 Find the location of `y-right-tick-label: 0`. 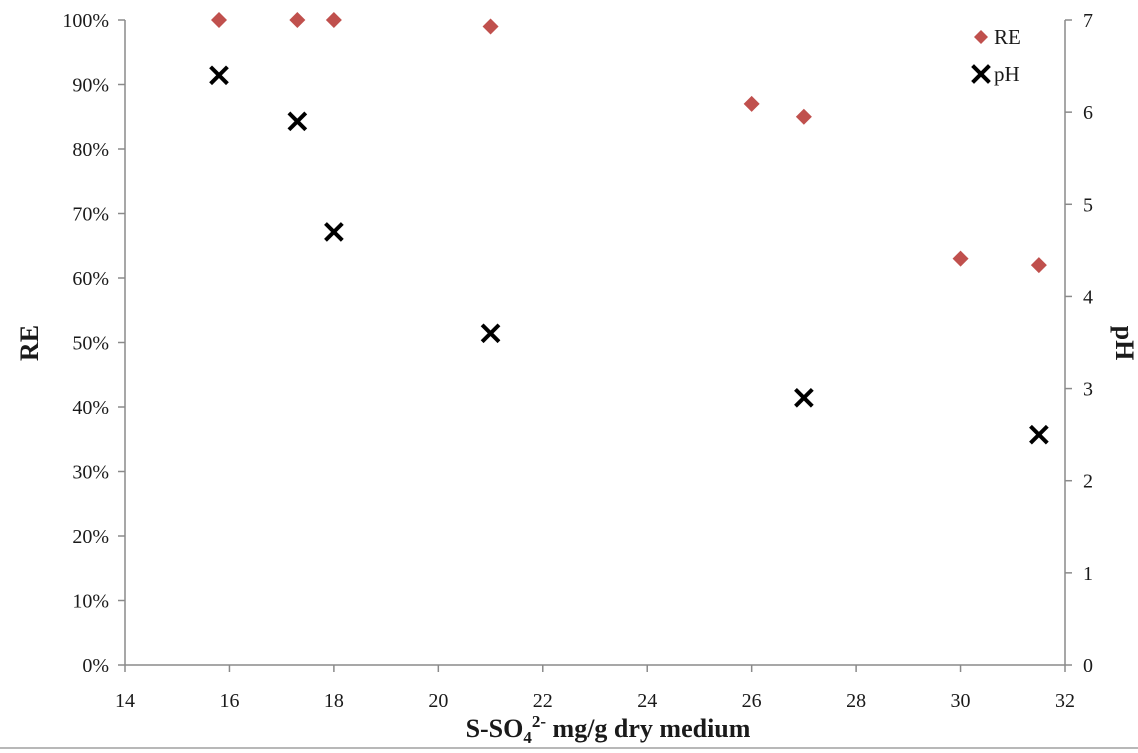

y-right-tick-label: 0 is located at coordinates (1088, 666).